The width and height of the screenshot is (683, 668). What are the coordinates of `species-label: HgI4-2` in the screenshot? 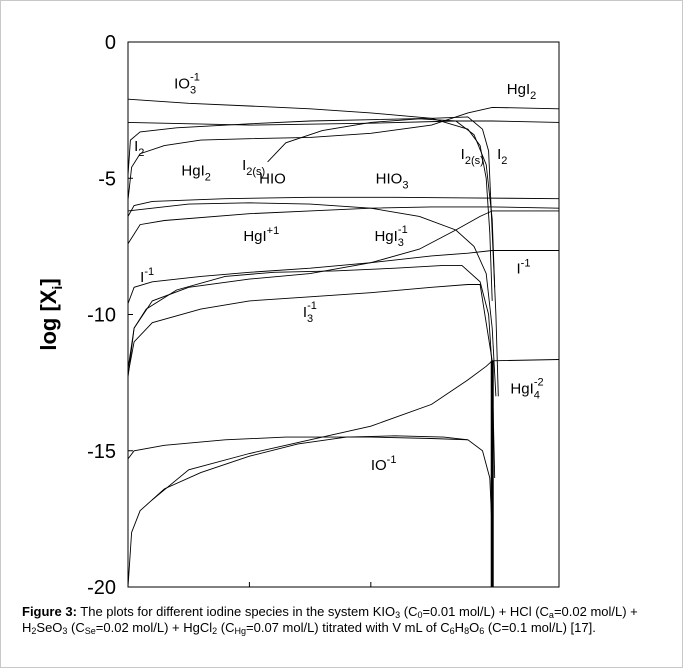 It's located at (526, 389).